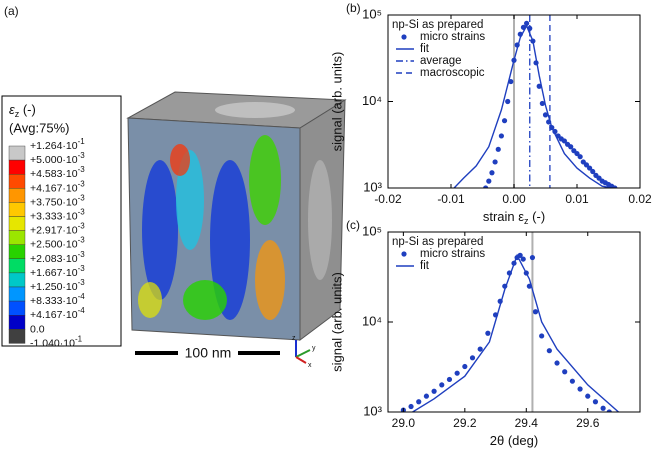 The height and width of the screenshot is (453, 670). What do you see at coordinates (56, 342) in the screenshot?
I see `colorbar-label: -1.040·10⁻¹` at bounding box center [56, 342].